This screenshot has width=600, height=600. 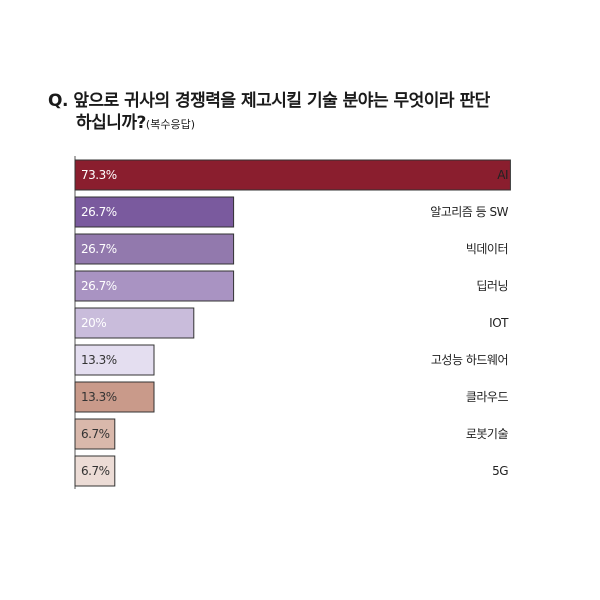 I want to click on question-line-2-wrap: 하십니까?(복수응답), so click(x=308, y=124).